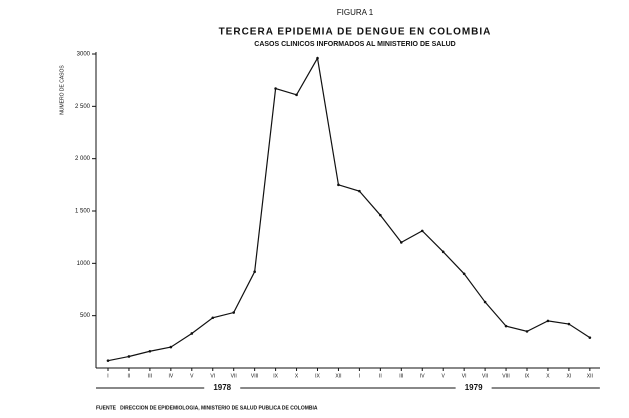  I want to click on y-tick-label: 1 500, so click(83, 212).